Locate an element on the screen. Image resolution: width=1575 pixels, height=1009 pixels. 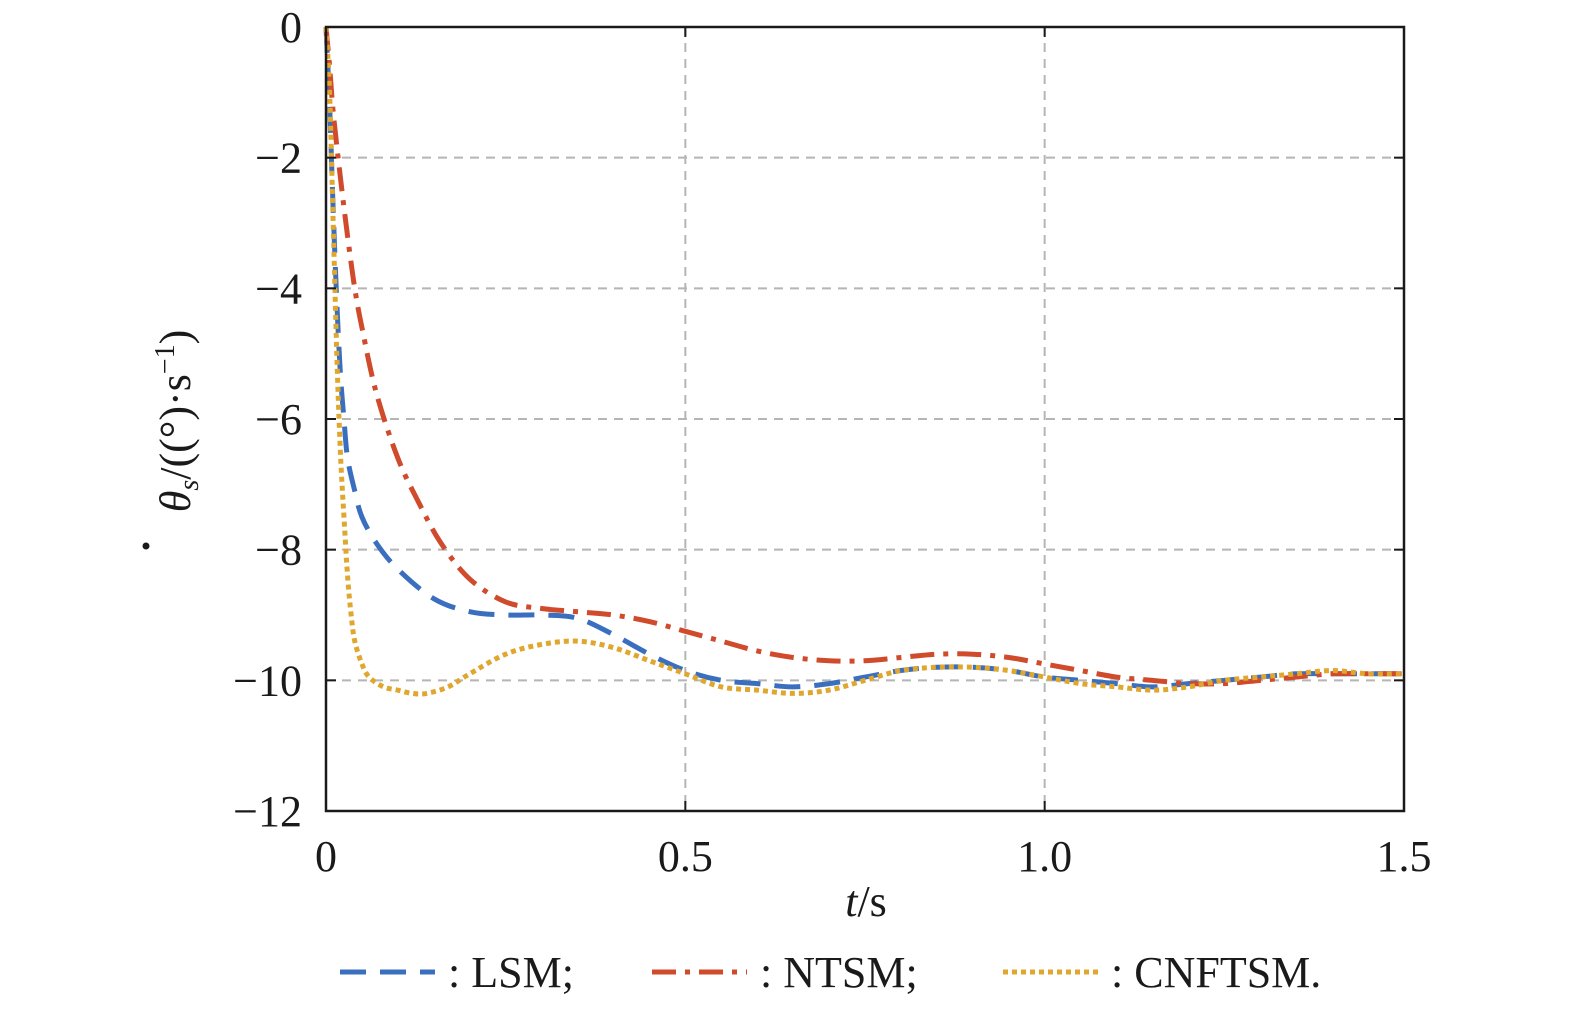
x-tick-label: 0.5 is located at coordinates (685, 856).